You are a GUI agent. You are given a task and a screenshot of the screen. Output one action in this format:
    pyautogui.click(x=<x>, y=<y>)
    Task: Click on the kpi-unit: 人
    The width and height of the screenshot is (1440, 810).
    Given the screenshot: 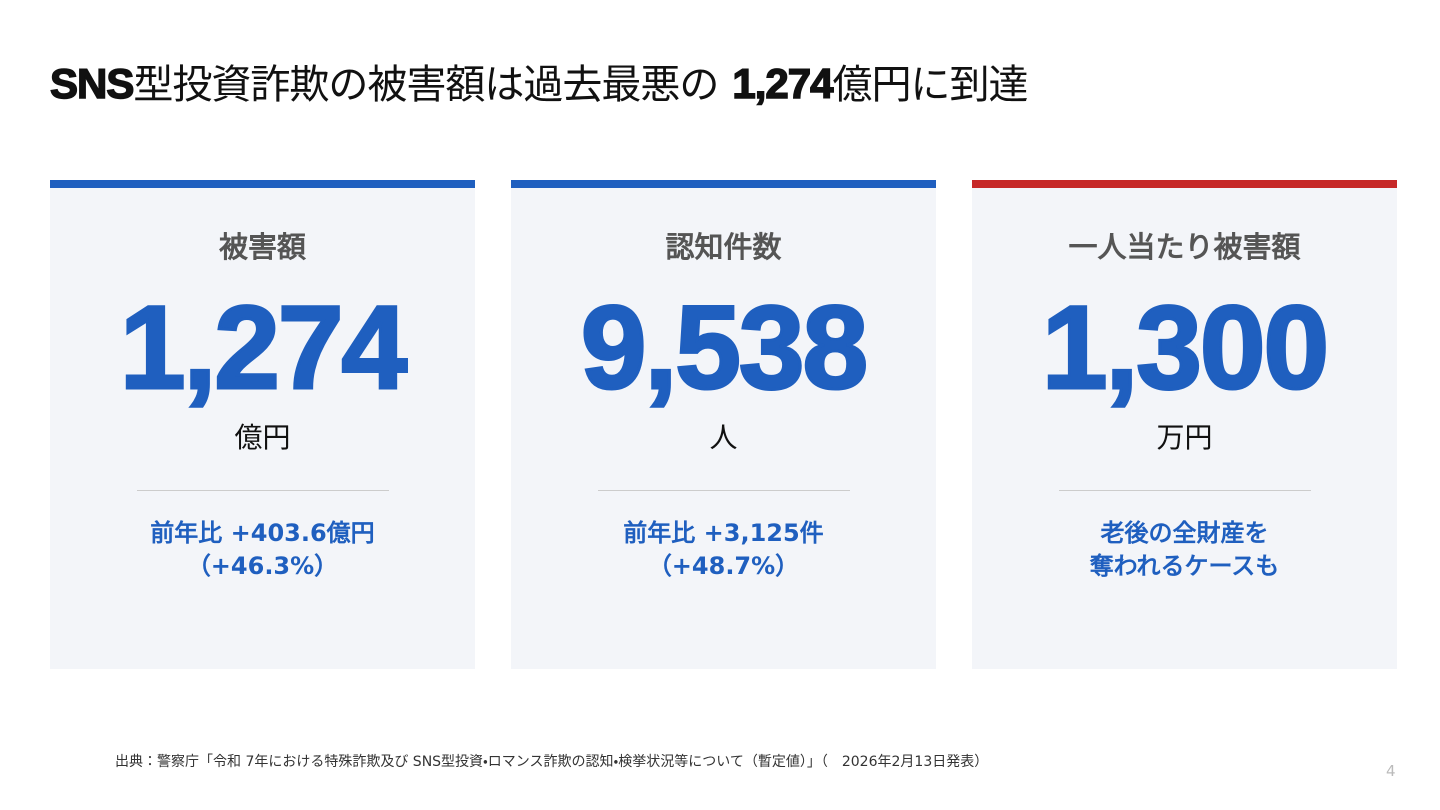 What is the action you would take?
    pyautogui.click(x=723, y=437)
    